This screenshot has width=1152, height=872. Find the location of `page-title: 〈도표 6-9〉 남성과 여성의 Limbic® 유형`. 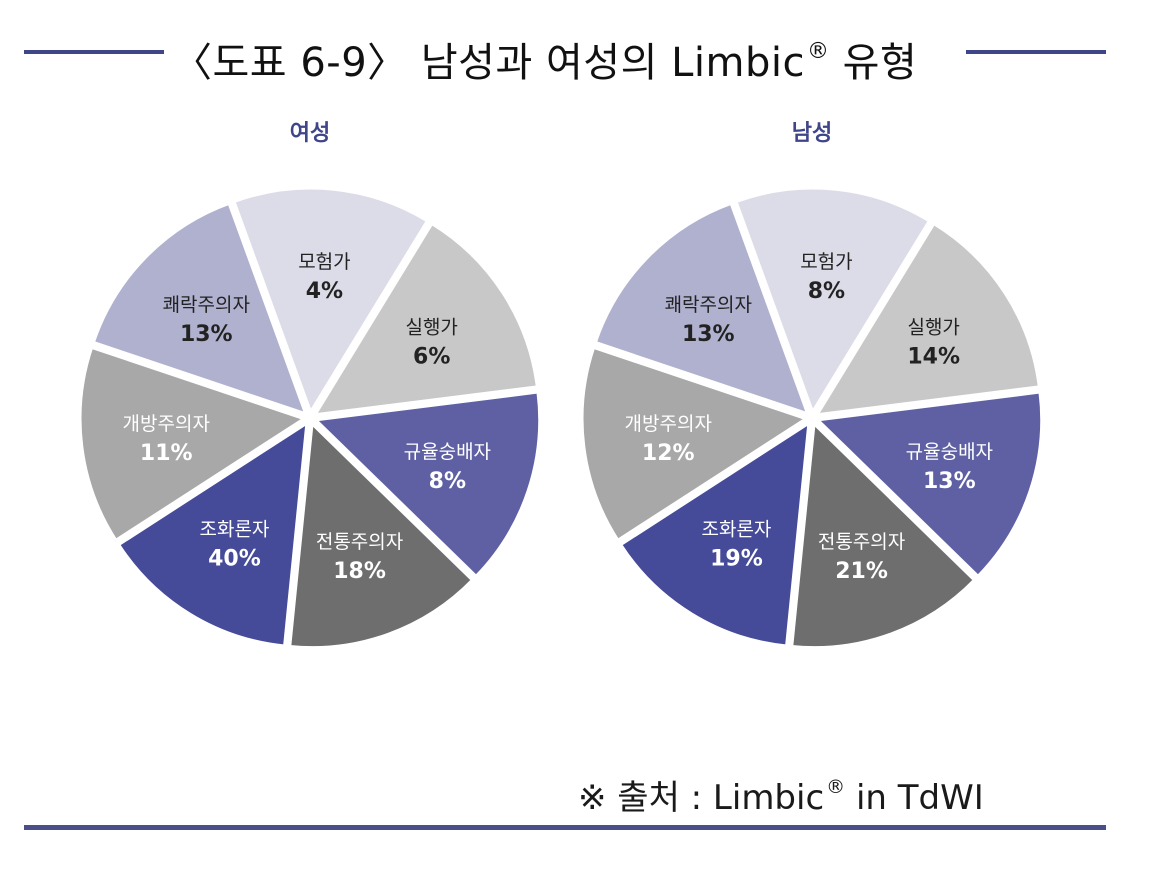

page-title: 〈도표 6-9〉 남성과 여성의 Limbic® 유형 is located at coordinates (567, 57).